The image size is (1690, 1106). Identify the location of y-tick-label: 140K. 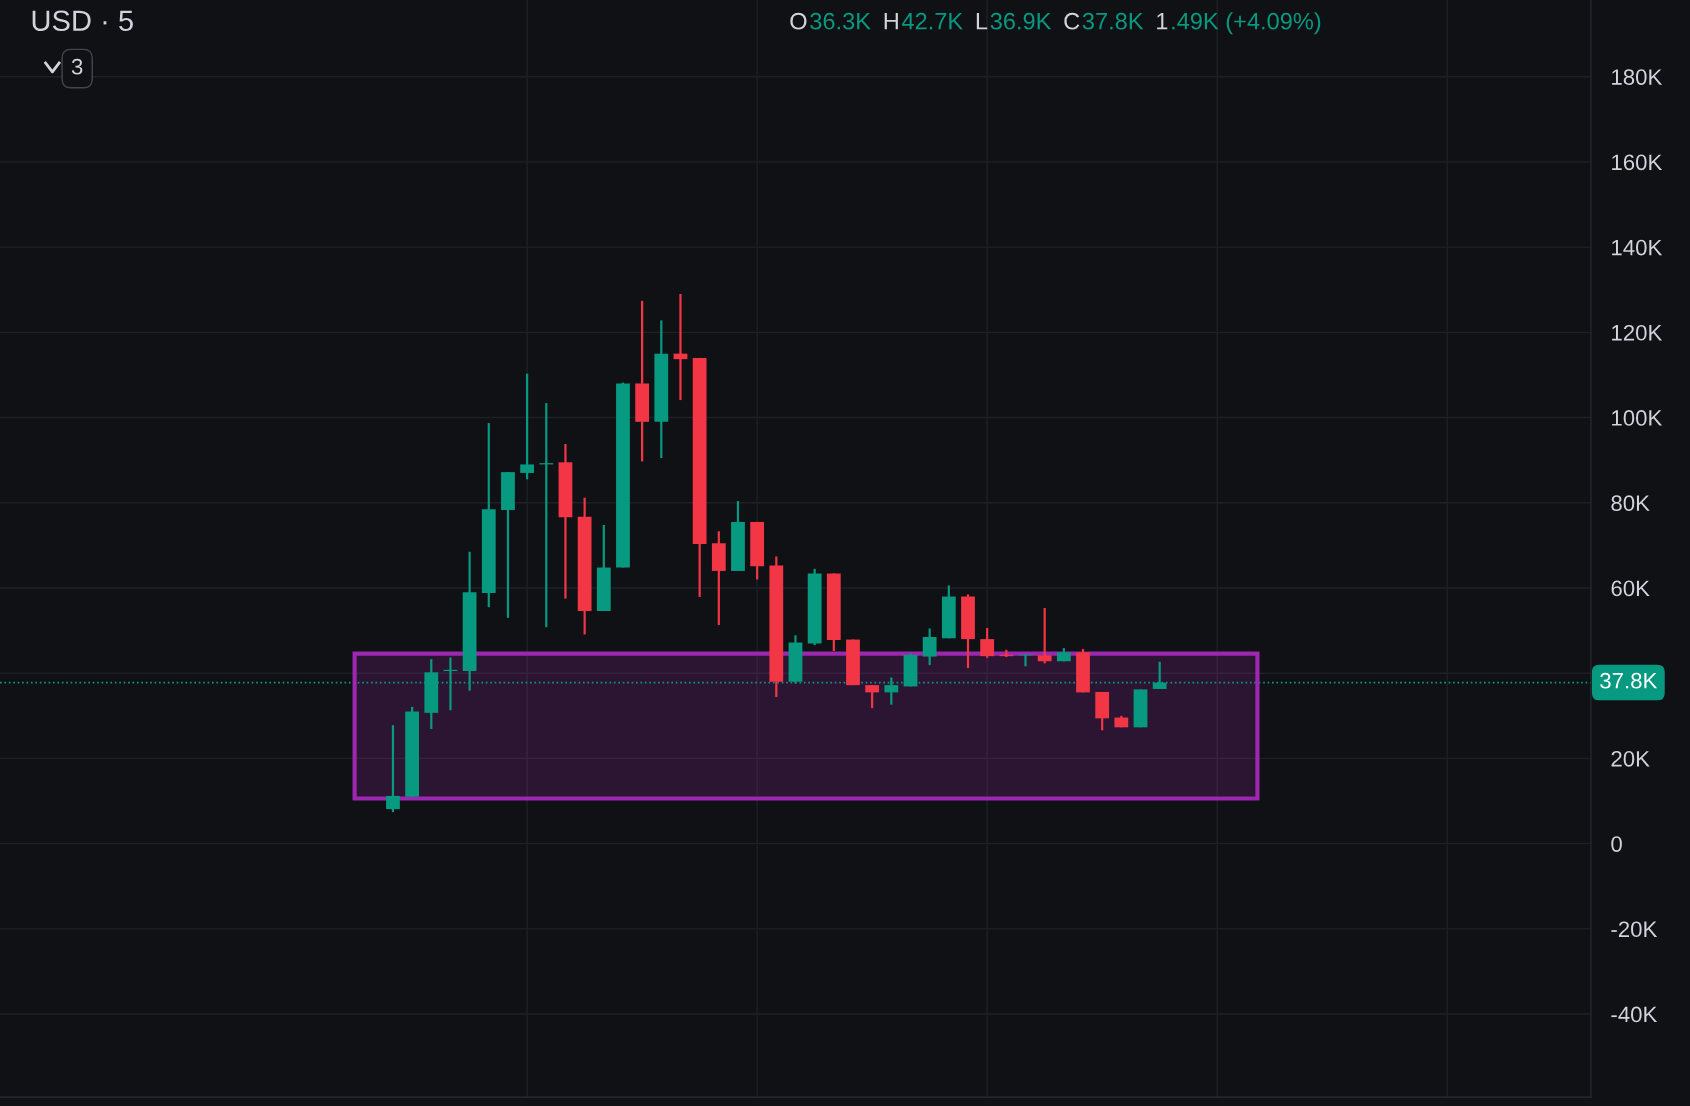
(1637, 247).